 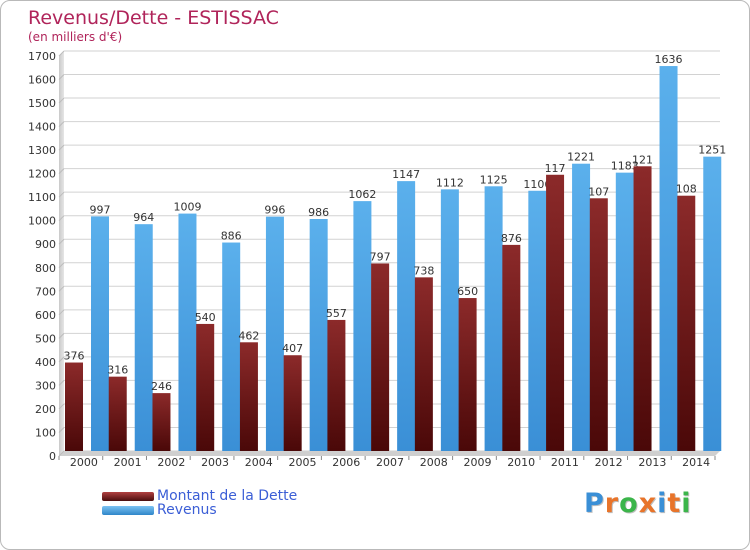 I want to click on x-tick-label: 2011, so click(x=565, y=462).